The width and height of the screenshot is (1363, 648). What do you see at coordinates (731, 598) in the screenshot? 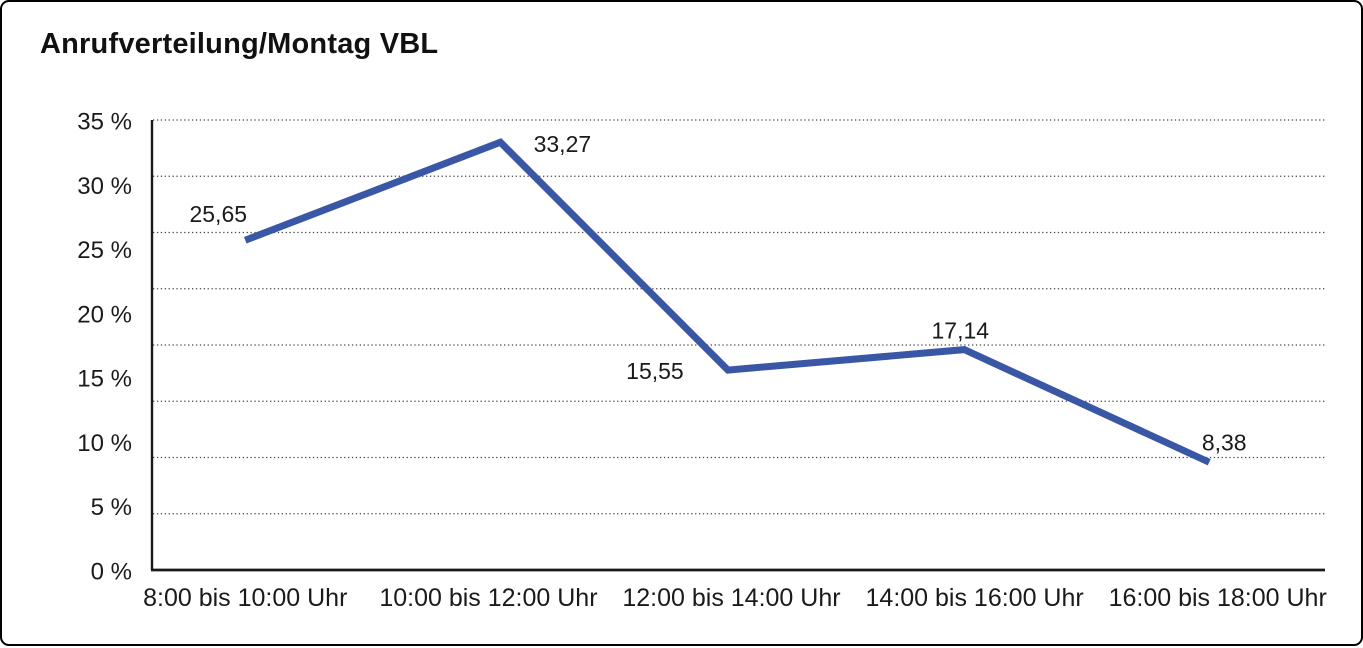
I see `x-tick-label: 12:00 bis 14:00 Uhr` at bounding box center [731, 598].